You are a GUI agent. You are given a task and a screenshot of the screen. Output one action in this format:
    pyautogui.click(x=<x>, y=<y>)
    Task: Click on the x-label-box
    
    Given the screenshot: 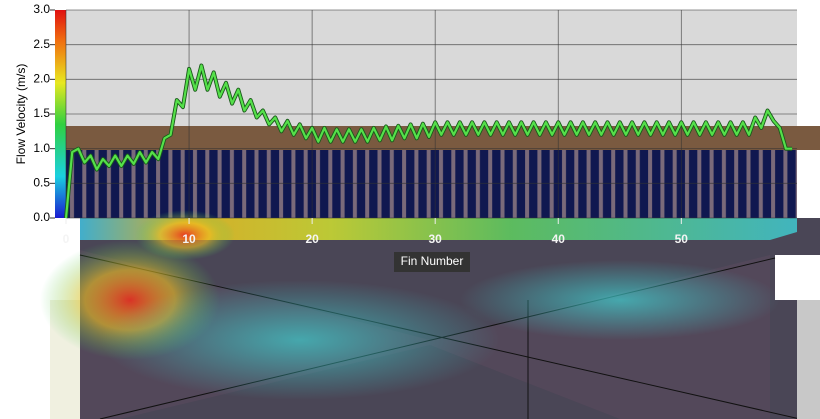 What is the action you would take?
    pyautogui.click(x=432, y=262)
    